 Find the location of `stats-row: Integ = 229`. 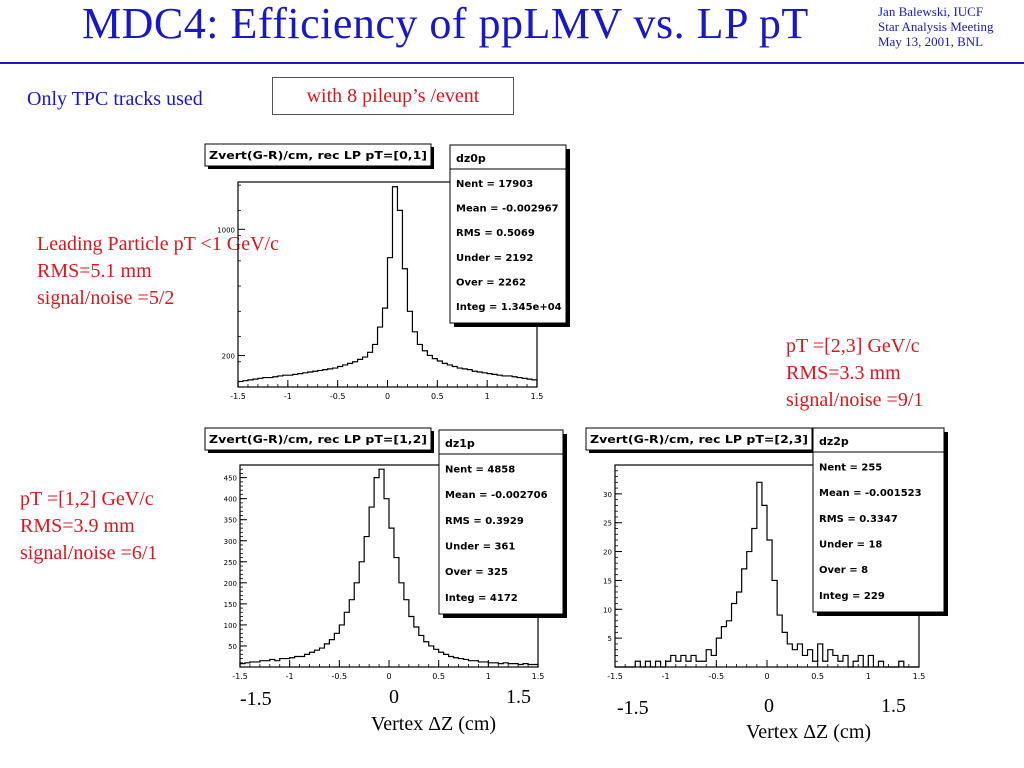

stats-row: Integ = 229 is located at coordinates (852, 596).